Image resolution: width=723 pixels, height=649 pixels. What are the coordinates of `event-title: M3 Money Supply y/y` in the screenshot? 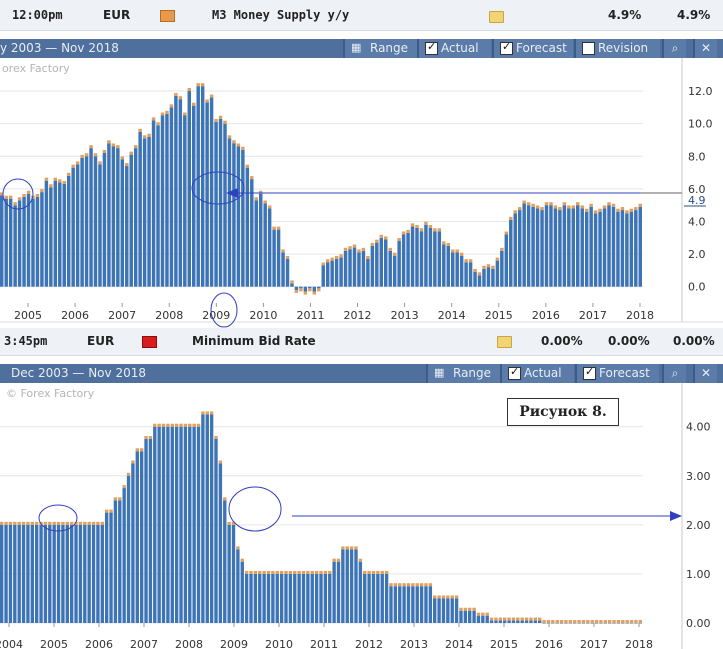 It's located at (281, 15).